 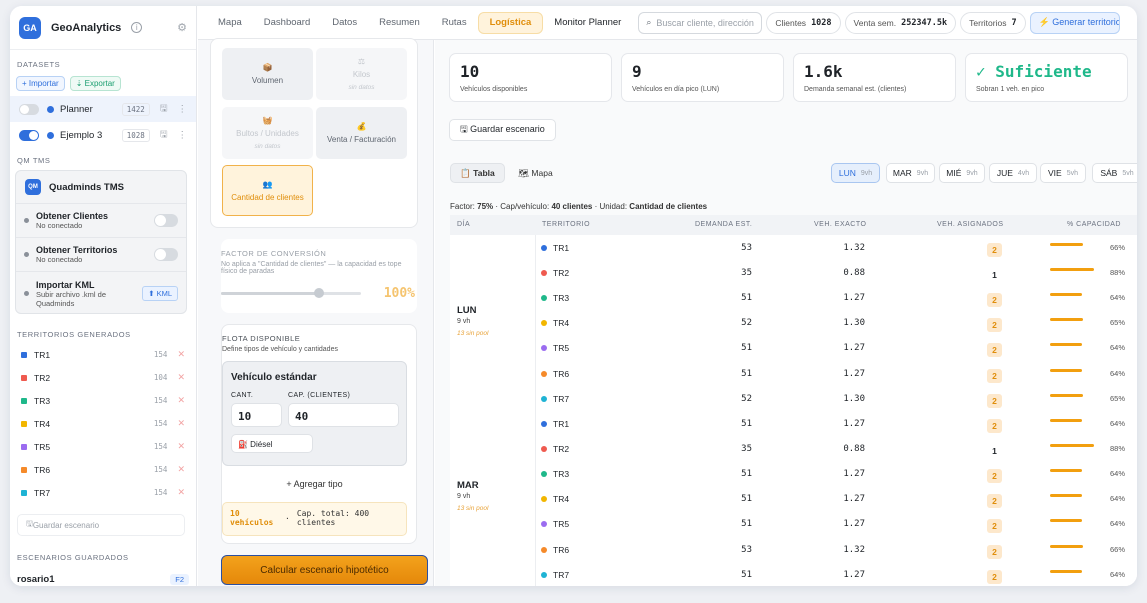 What do you see at coordinates (160, 293) in the screenshot?
I see `kml-upload-button: ⬆ KML` at bounding box center [160, 293].